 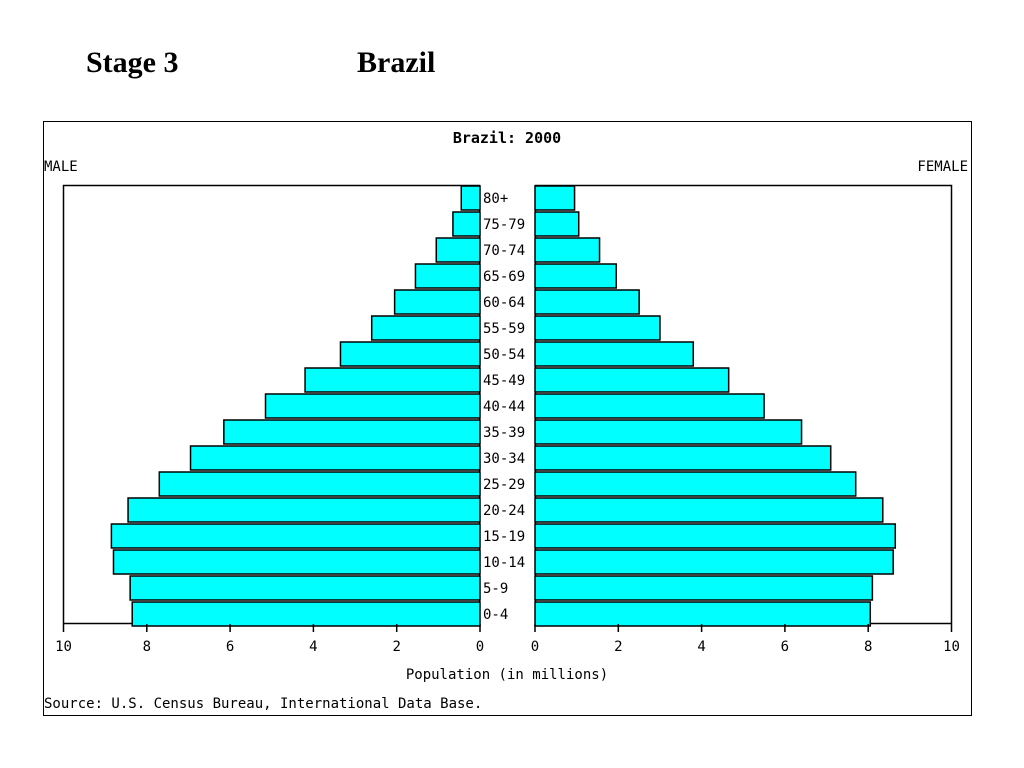 I want to click on female-tick-label: 6, so click(x=785, y=647).